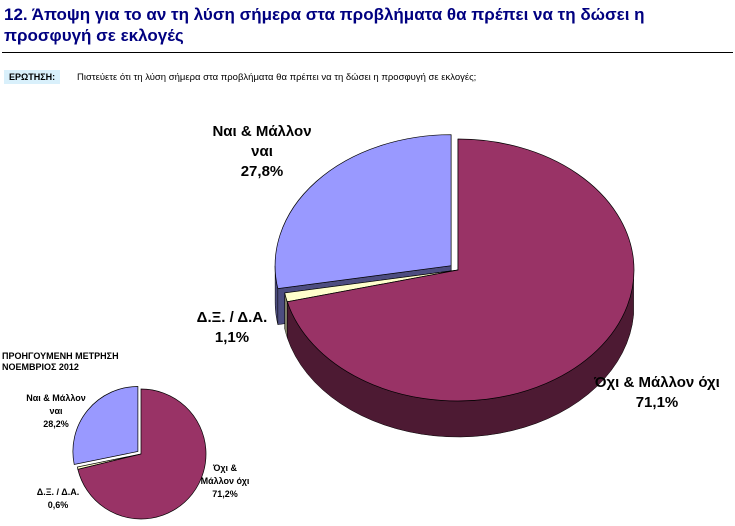  I want to click on value-label: 27,8%, so click(262, 171).